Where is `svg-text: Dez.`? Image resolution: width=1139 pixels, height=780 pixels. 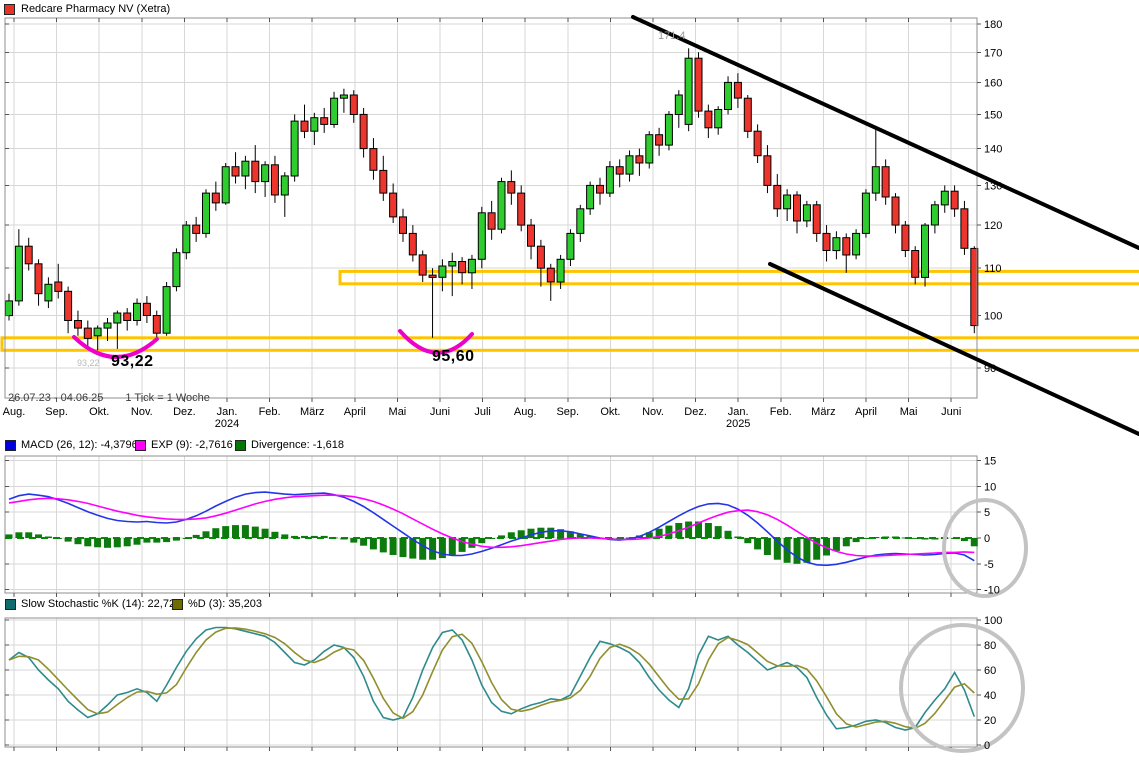 svg-text: Dez. is located at coordinates (695, 412).